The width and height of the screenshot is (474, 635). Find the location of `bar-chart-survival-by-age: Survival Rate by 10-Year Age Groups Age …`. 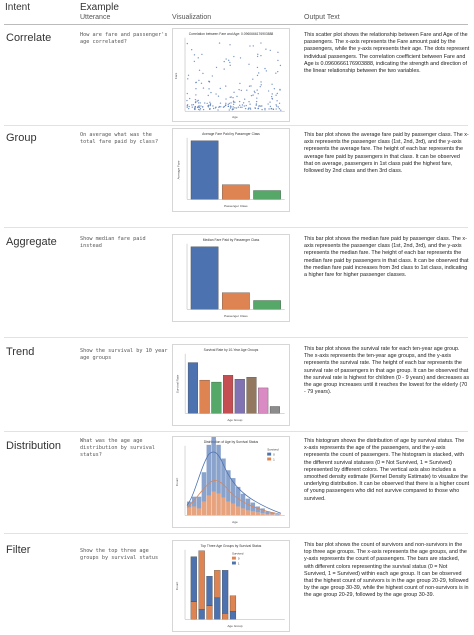

bar-chart-survival-by-age: Survival Rate by 10-Year Age Groups Age … is located at coordinates (231, 385).